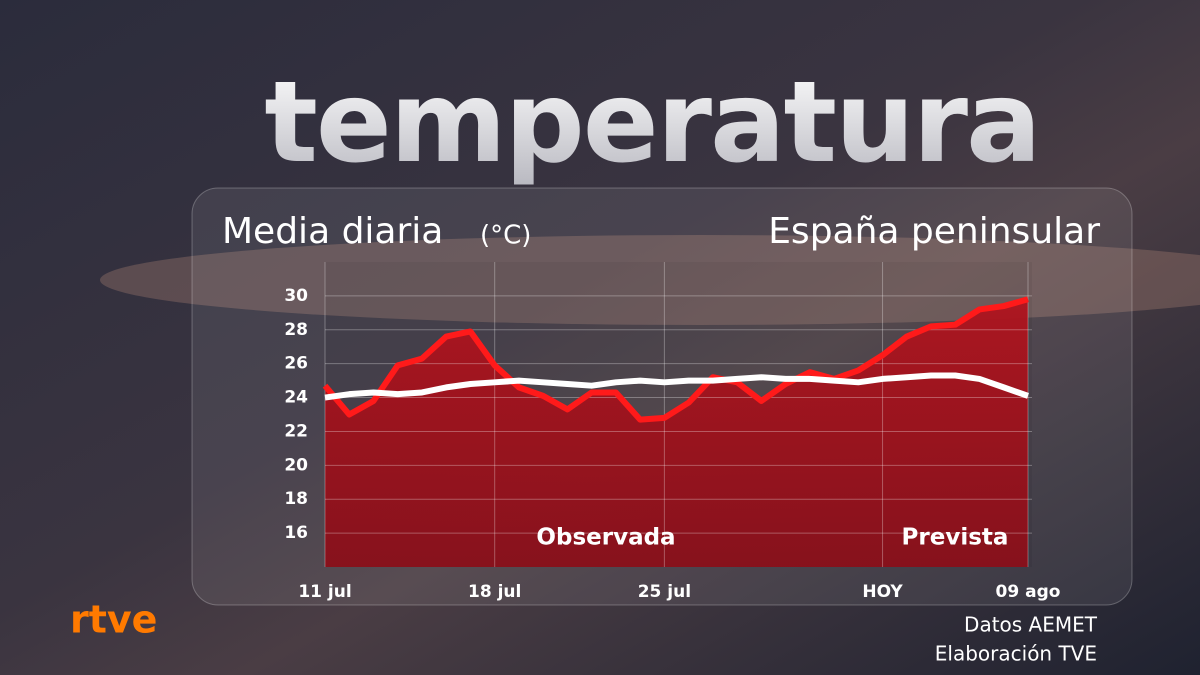  Describe the element at coordinates (296, 431) in the screenshot. I see `y-tick-label: 22` at that location.